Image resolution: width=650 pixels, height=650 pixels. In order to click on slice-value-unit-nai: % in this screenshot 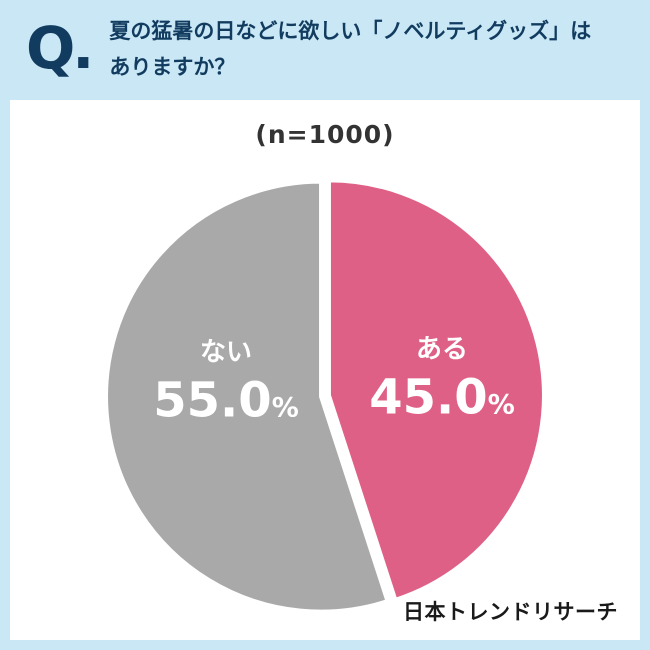, I will do `click(285, 408)`.